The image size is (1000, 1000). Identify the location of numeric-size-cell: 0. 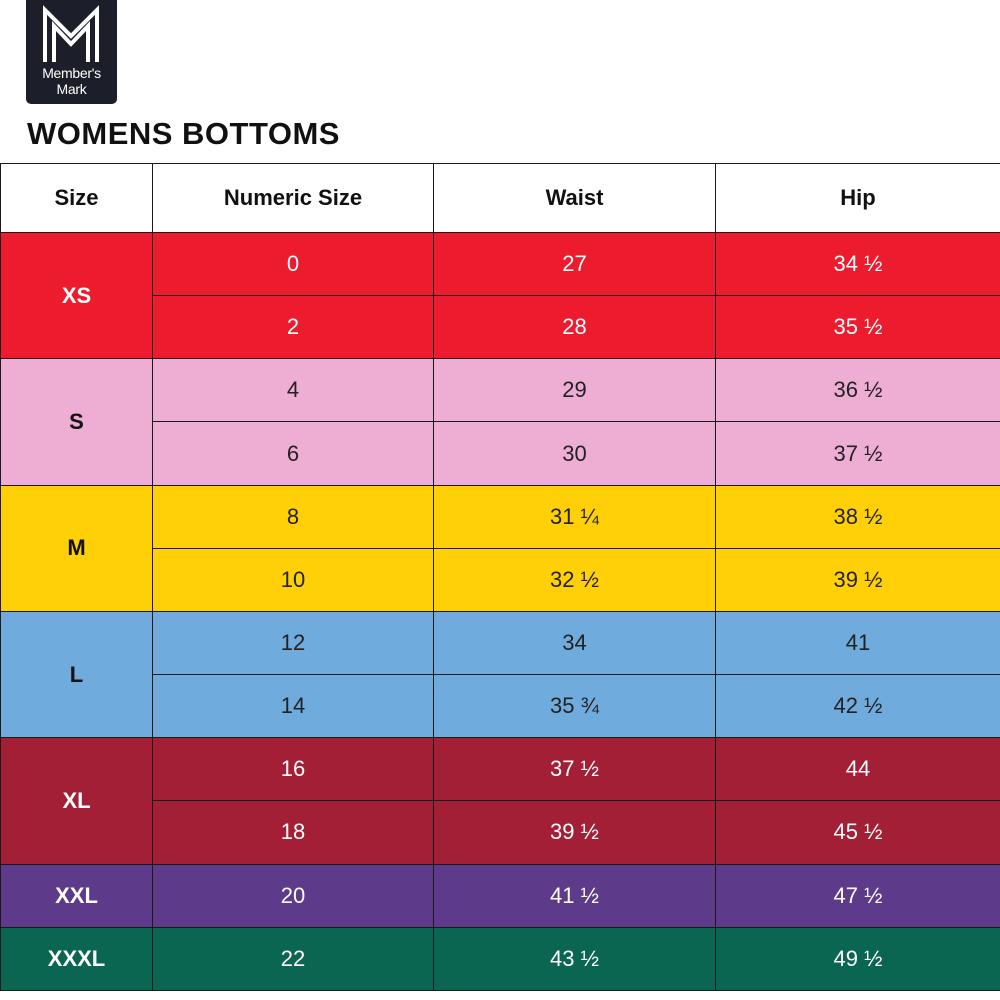
(293, 264).